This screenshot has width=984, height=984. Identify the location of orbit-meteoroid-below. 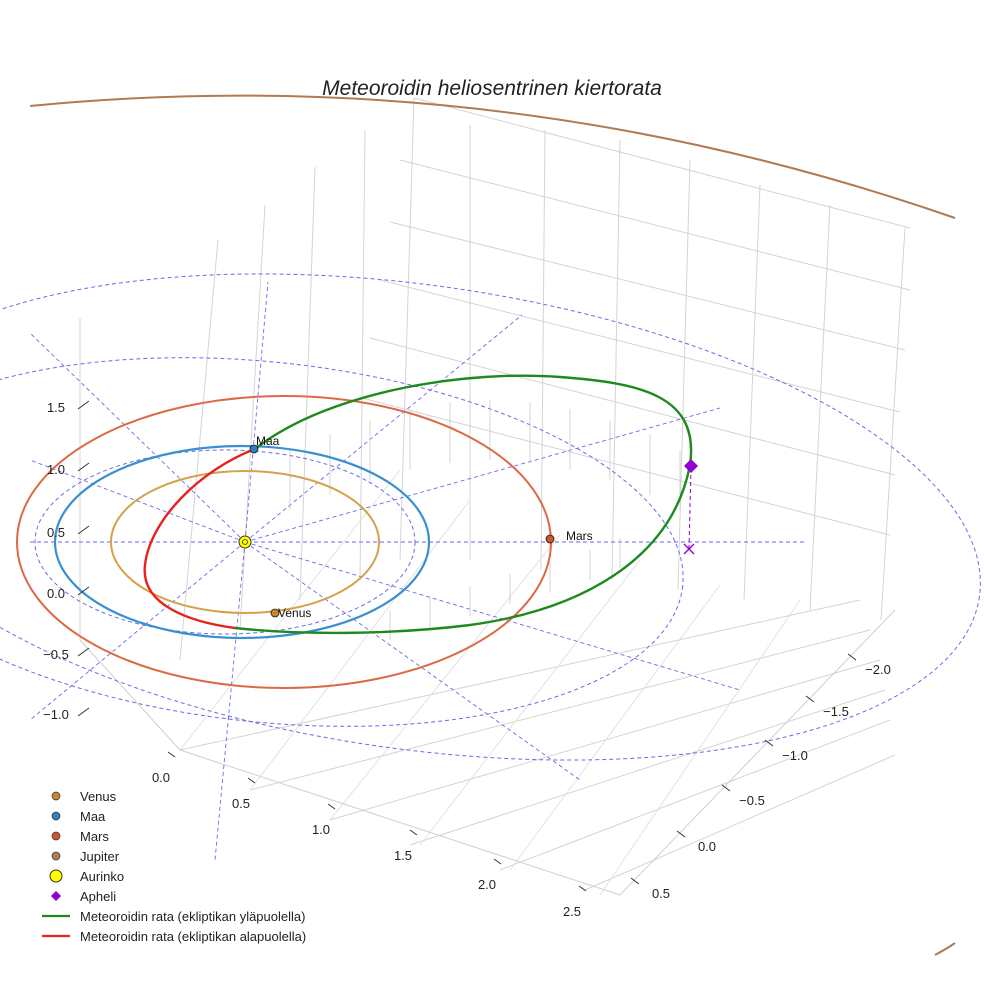
(199, 538).